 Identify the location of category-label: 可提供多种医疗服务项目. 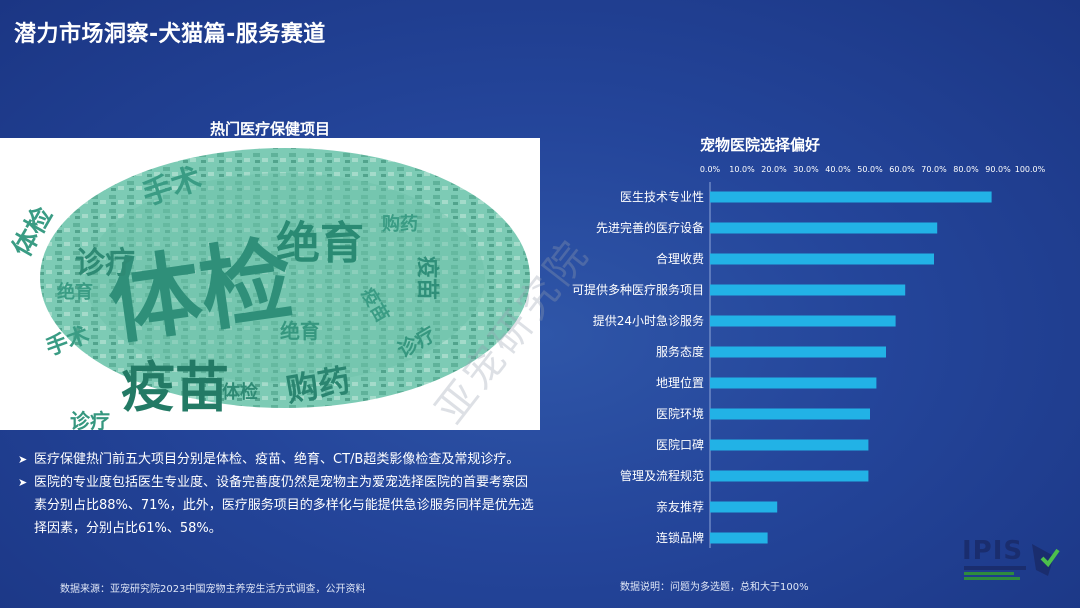
(638, 289).